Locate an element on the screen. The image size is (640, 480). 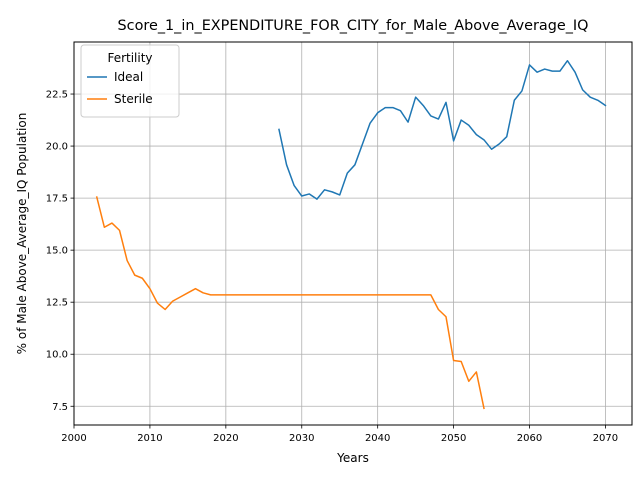
y-tick-label: 7.5 is located at coordinates (60, 407).